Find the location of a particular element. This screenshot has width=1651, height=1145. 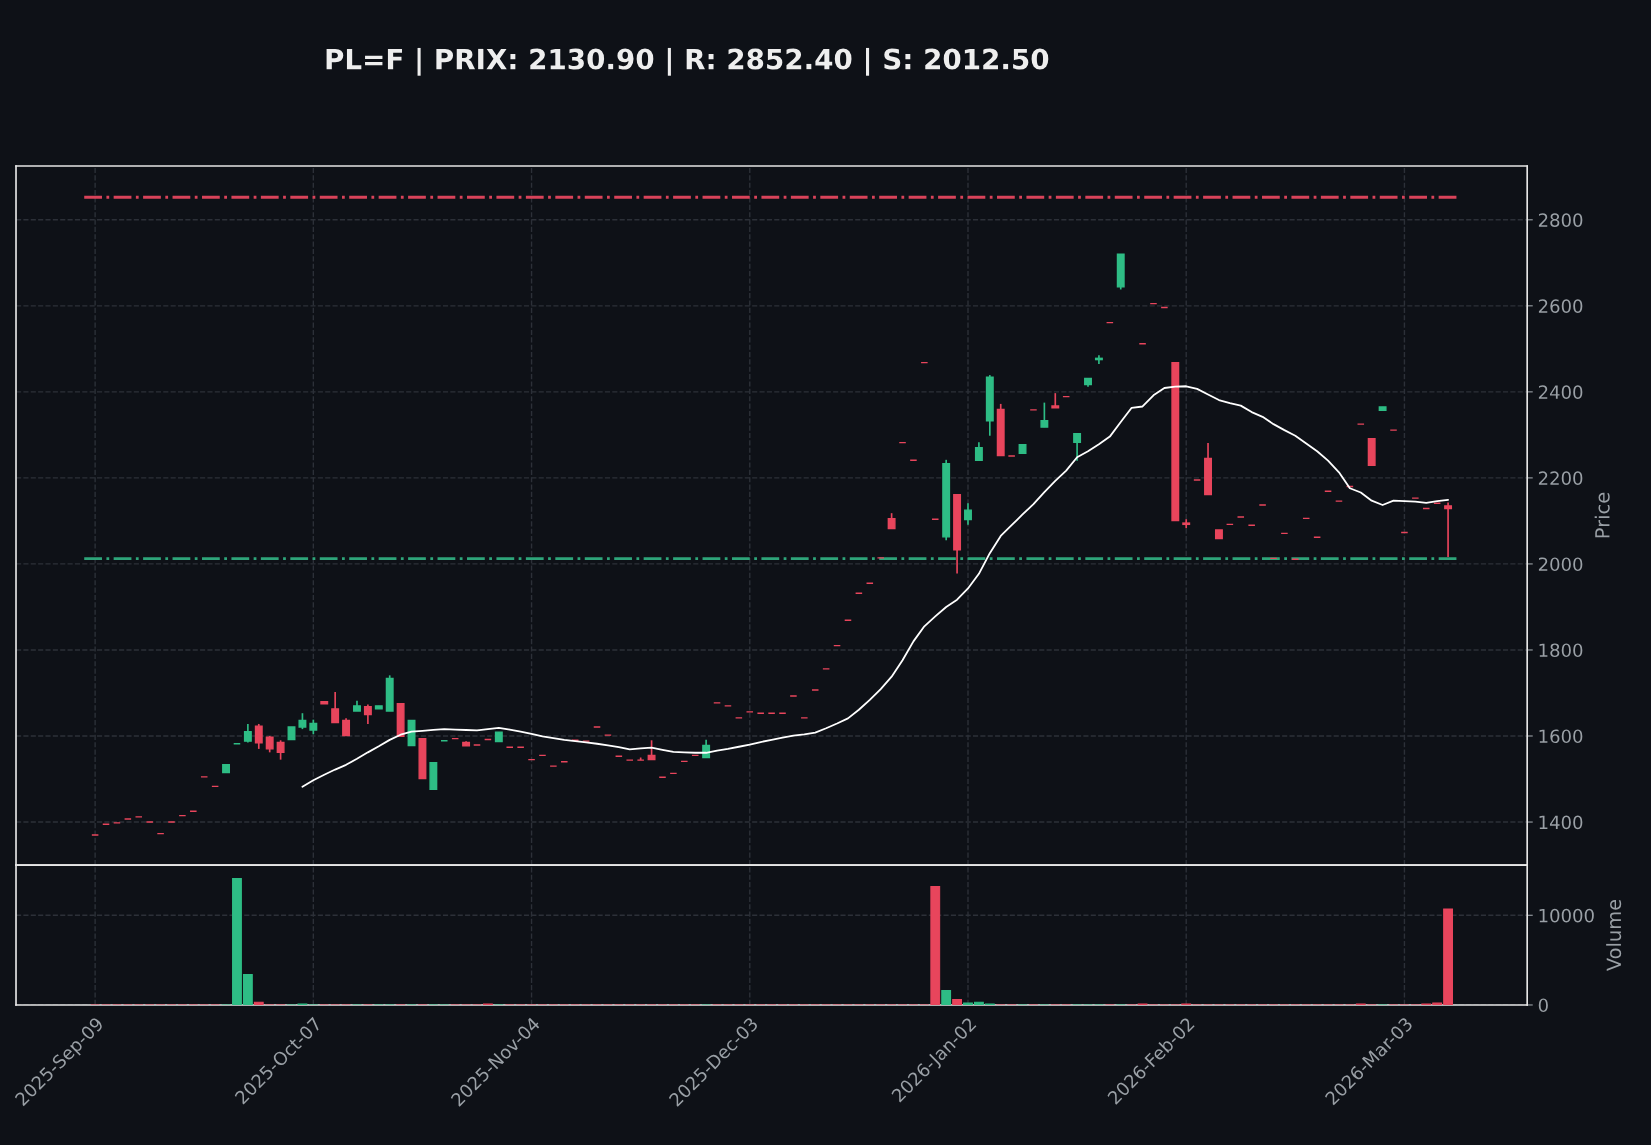

y-tick-label: 2400 is located at coordinates (1560, 392).